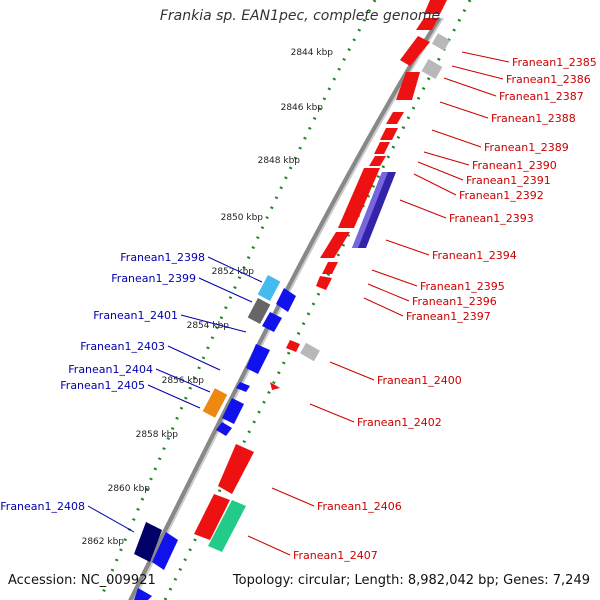 This screenshot has width=600, height=600. What do you see at coordinates (389, 134) in the screenshot?
I see `gene-2390-arrow` at bounding box center [389, 134].